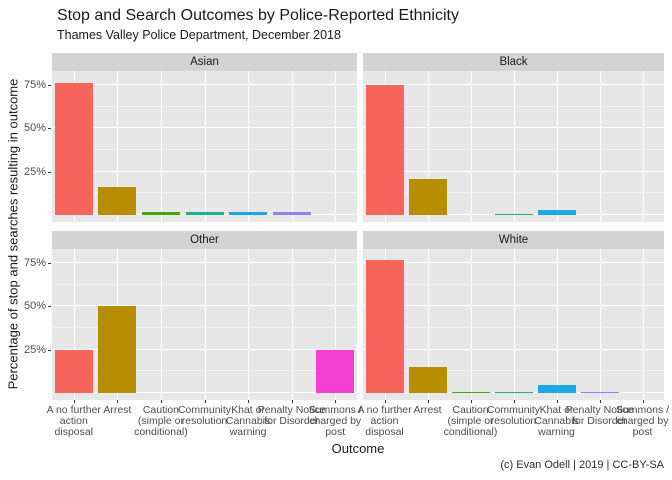  I want to click on facet-panel-black, so click(513, 146).